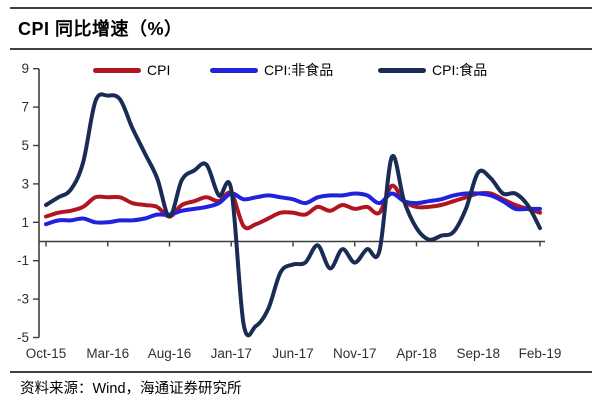 The height and width of the screenshot is (406, 600). I want to click on x-tick-label: Jun-17, so click(292, 353).